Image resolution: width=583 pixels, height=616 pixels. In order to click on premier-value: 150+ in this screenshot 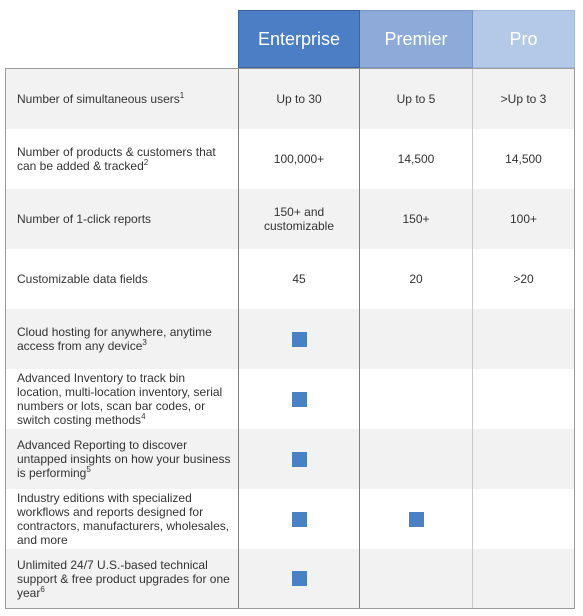, I will do `click(416, 219)`.